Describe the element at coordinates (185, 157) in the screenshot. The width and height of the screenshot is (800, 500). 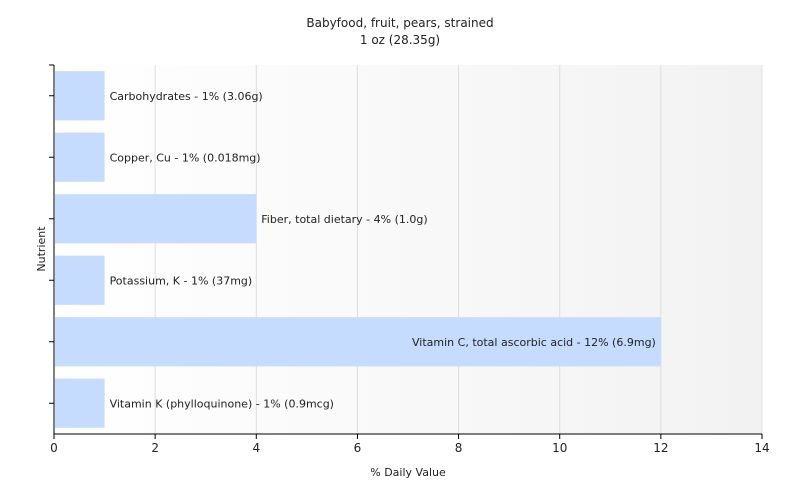
I see `bar-data-label: Copper, Cu - 1% (0.018mg)` at that location.